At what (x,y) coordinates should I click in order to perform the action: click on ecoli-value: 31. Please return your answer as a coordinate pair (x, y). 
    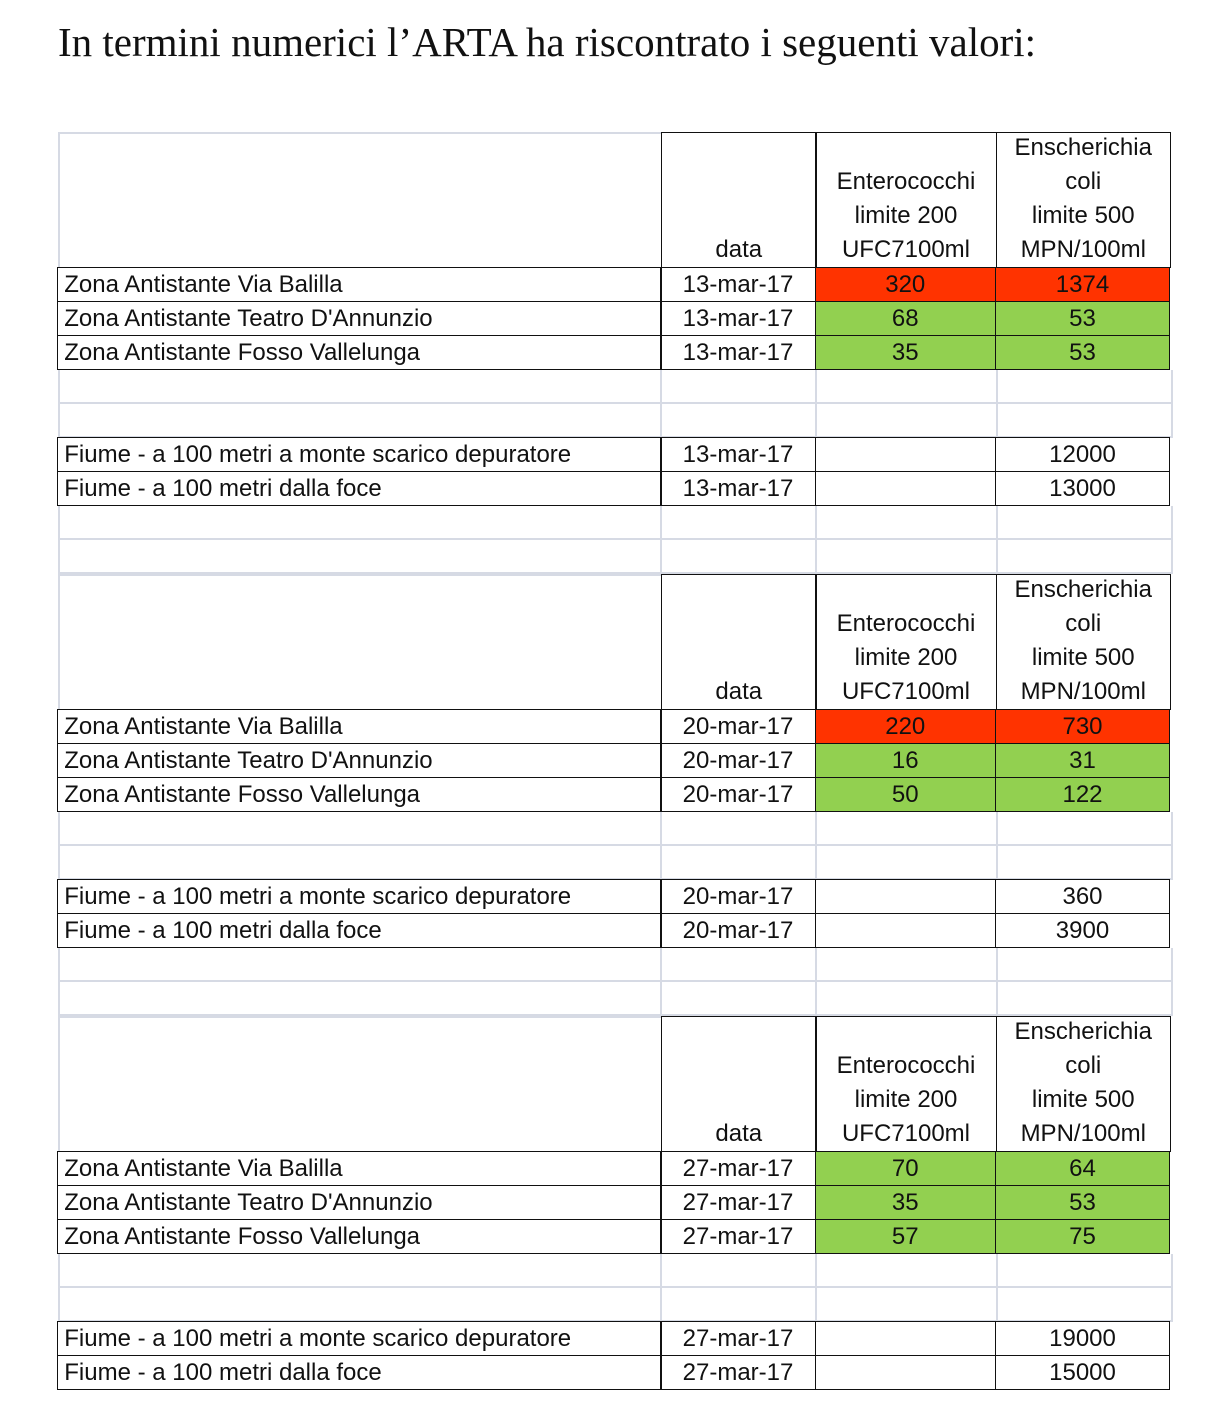
    Looking at the image, I should click on (1082, 760).